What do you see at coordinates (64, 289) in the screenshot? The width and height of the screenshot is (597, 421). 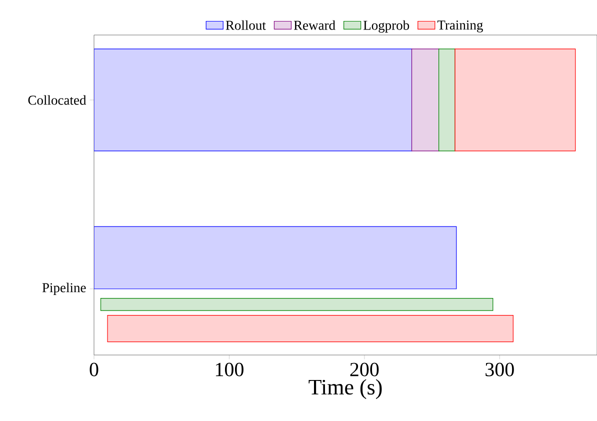 I see `y-tick-label: Pipeline` at bounding box center [64, 289].